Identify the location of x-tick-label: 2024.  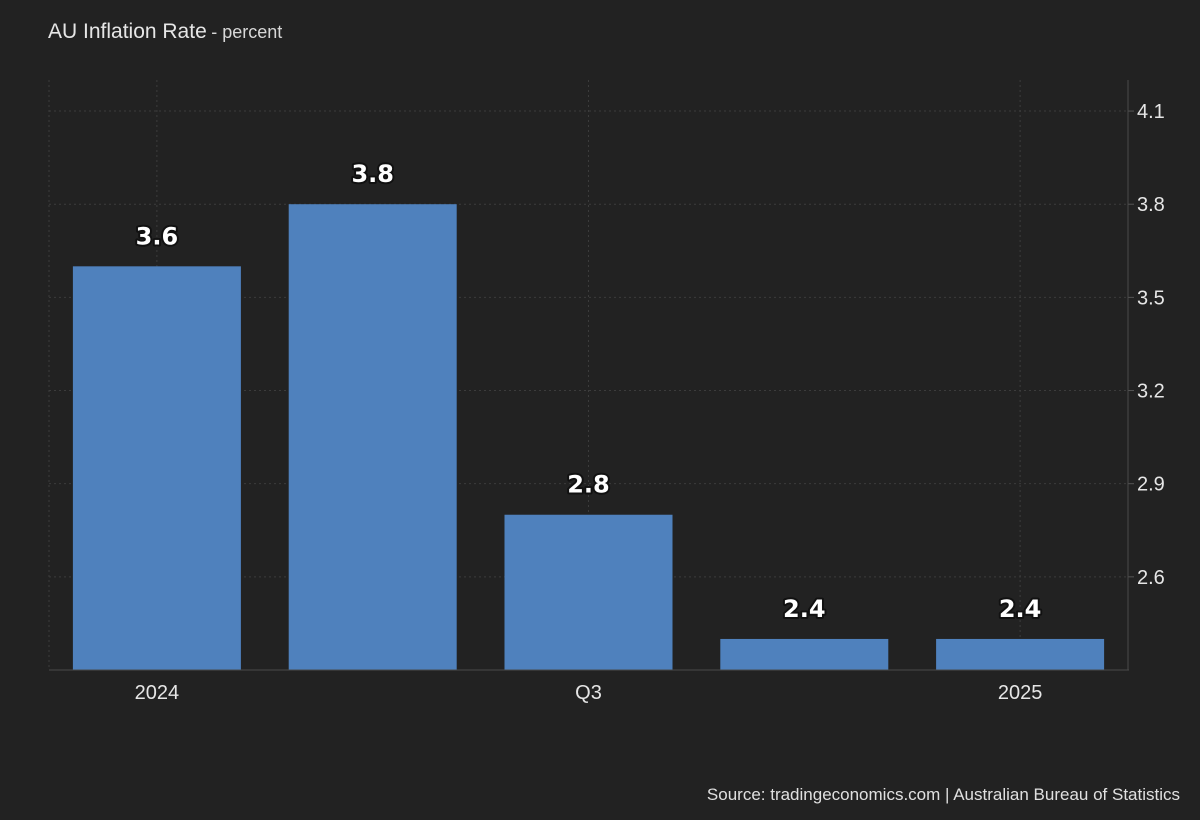
(157, 693).